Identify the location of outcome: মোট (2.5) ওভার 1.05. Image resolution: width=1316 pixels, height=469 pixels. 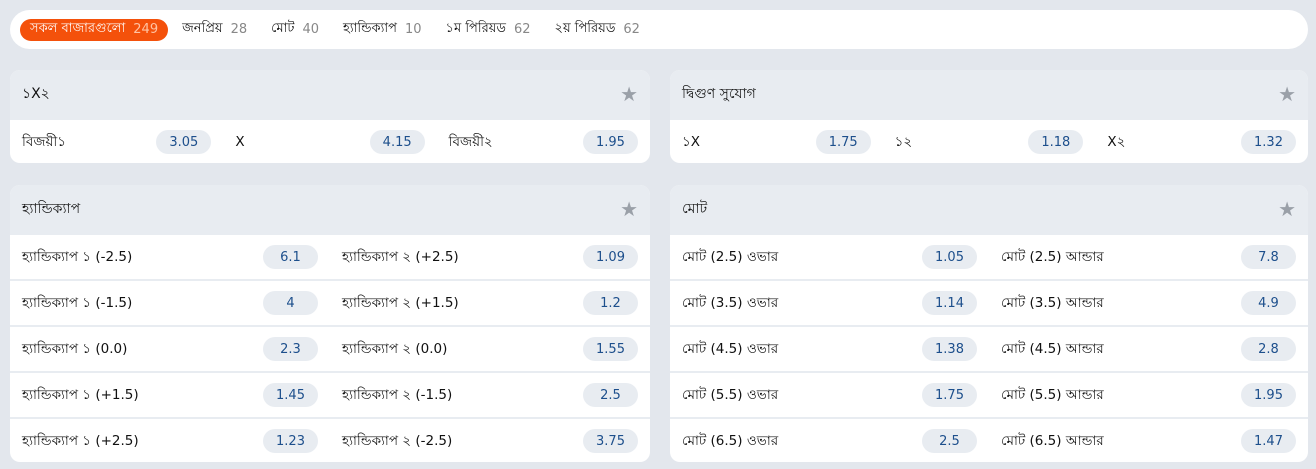
(829, 257).